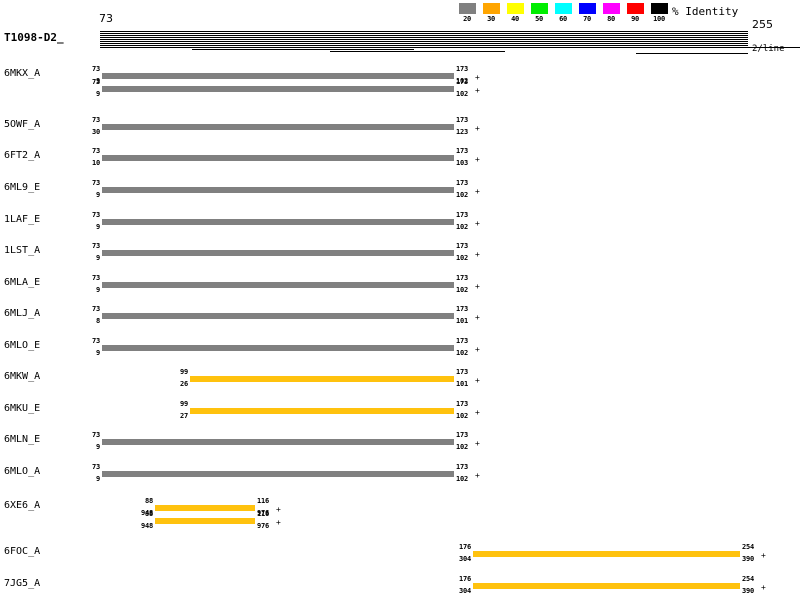 This screenshot has height=600, width=800. I want to click on subject-label-6mla_e: 6MLA_E, so click(22, 282).